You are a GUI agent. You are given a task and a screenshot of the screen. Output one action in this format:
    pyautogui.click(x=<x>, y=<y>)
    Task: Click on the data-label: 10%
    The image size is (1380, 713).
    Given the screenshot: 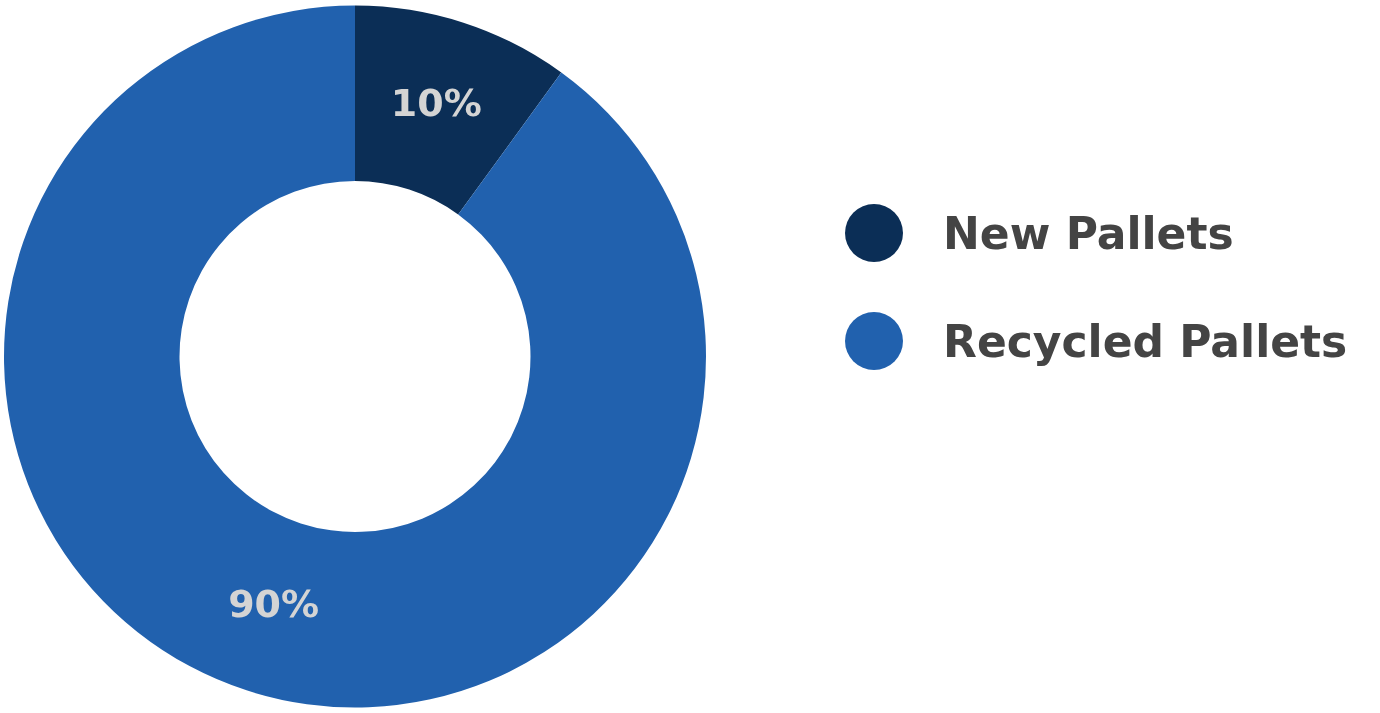 What is the action you would take?
    pyautogui.click(x=436, y=103)
    